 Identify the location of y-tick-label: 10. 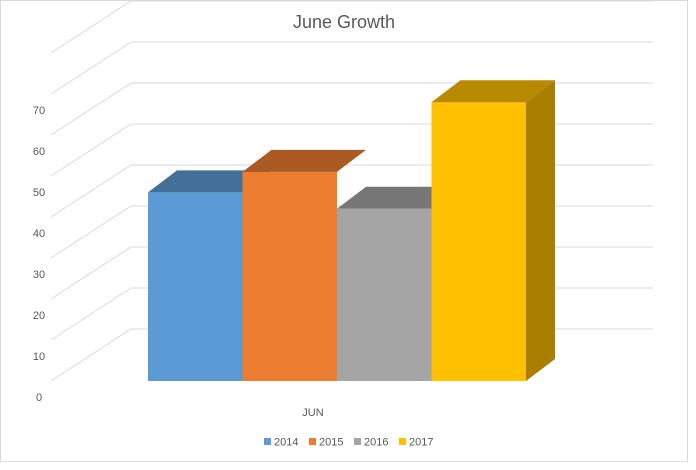
(39, 357).